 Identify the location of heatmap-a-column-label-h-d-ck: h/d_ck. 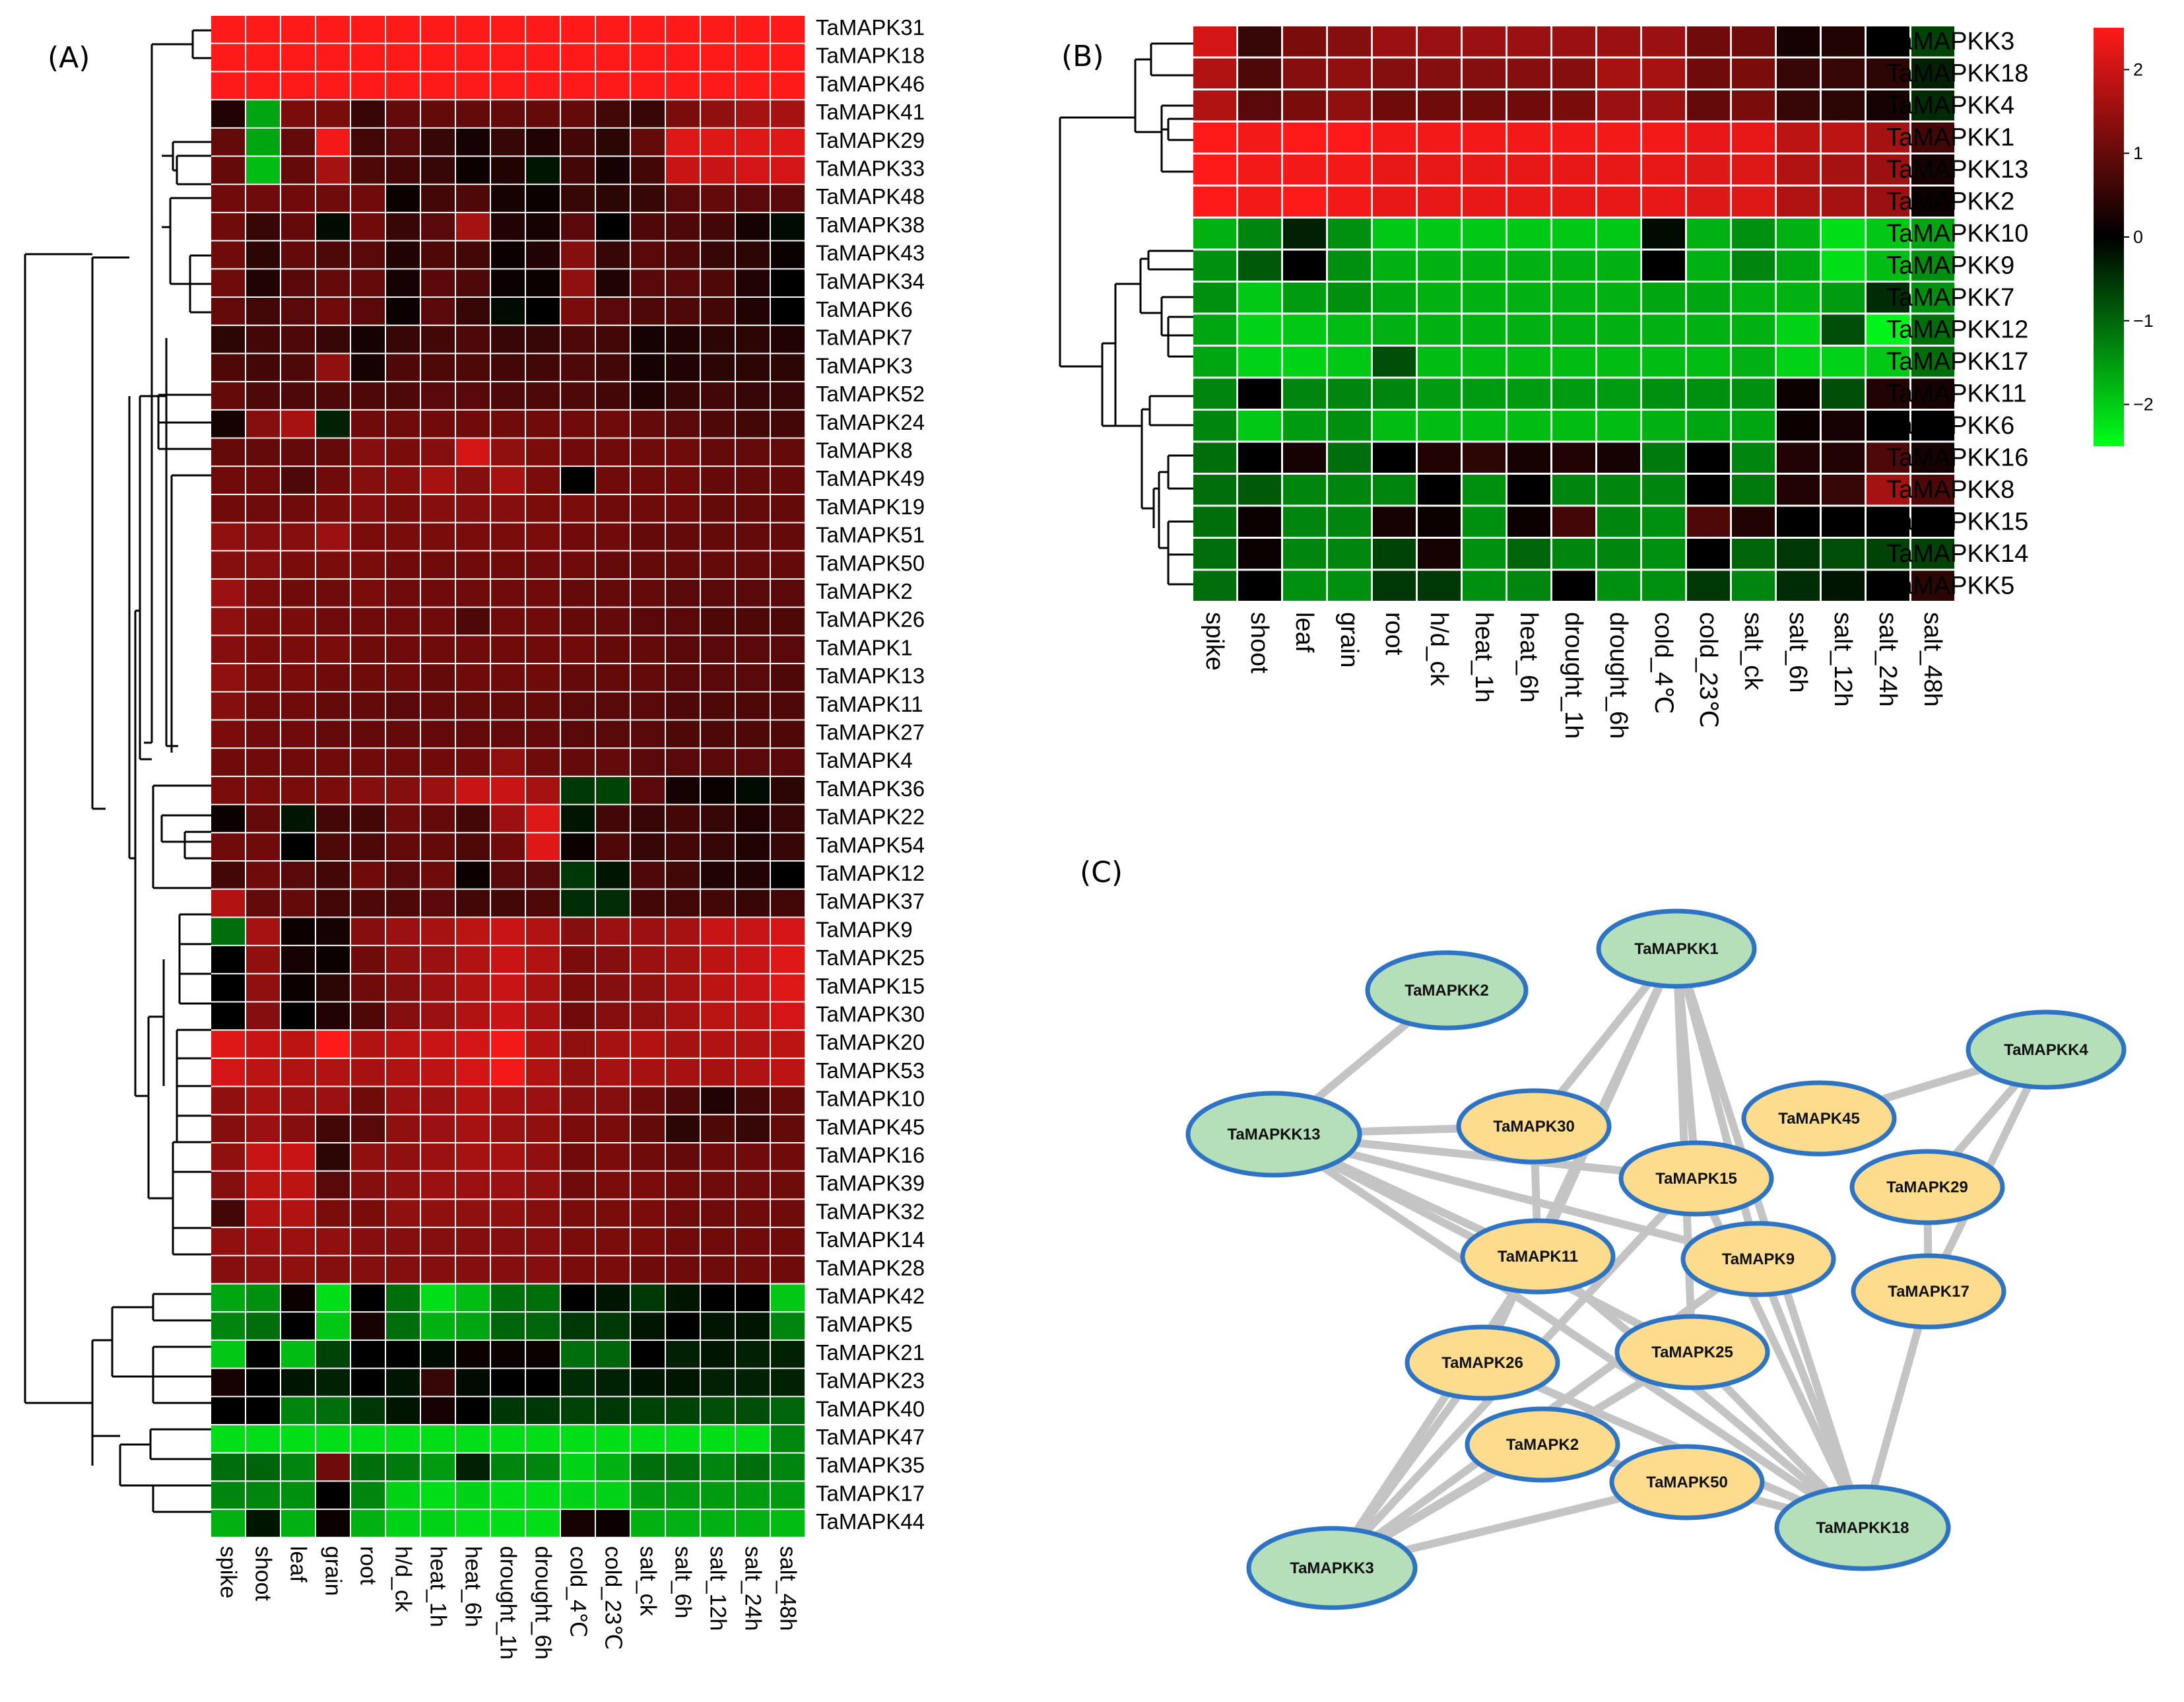
(403, 1579).